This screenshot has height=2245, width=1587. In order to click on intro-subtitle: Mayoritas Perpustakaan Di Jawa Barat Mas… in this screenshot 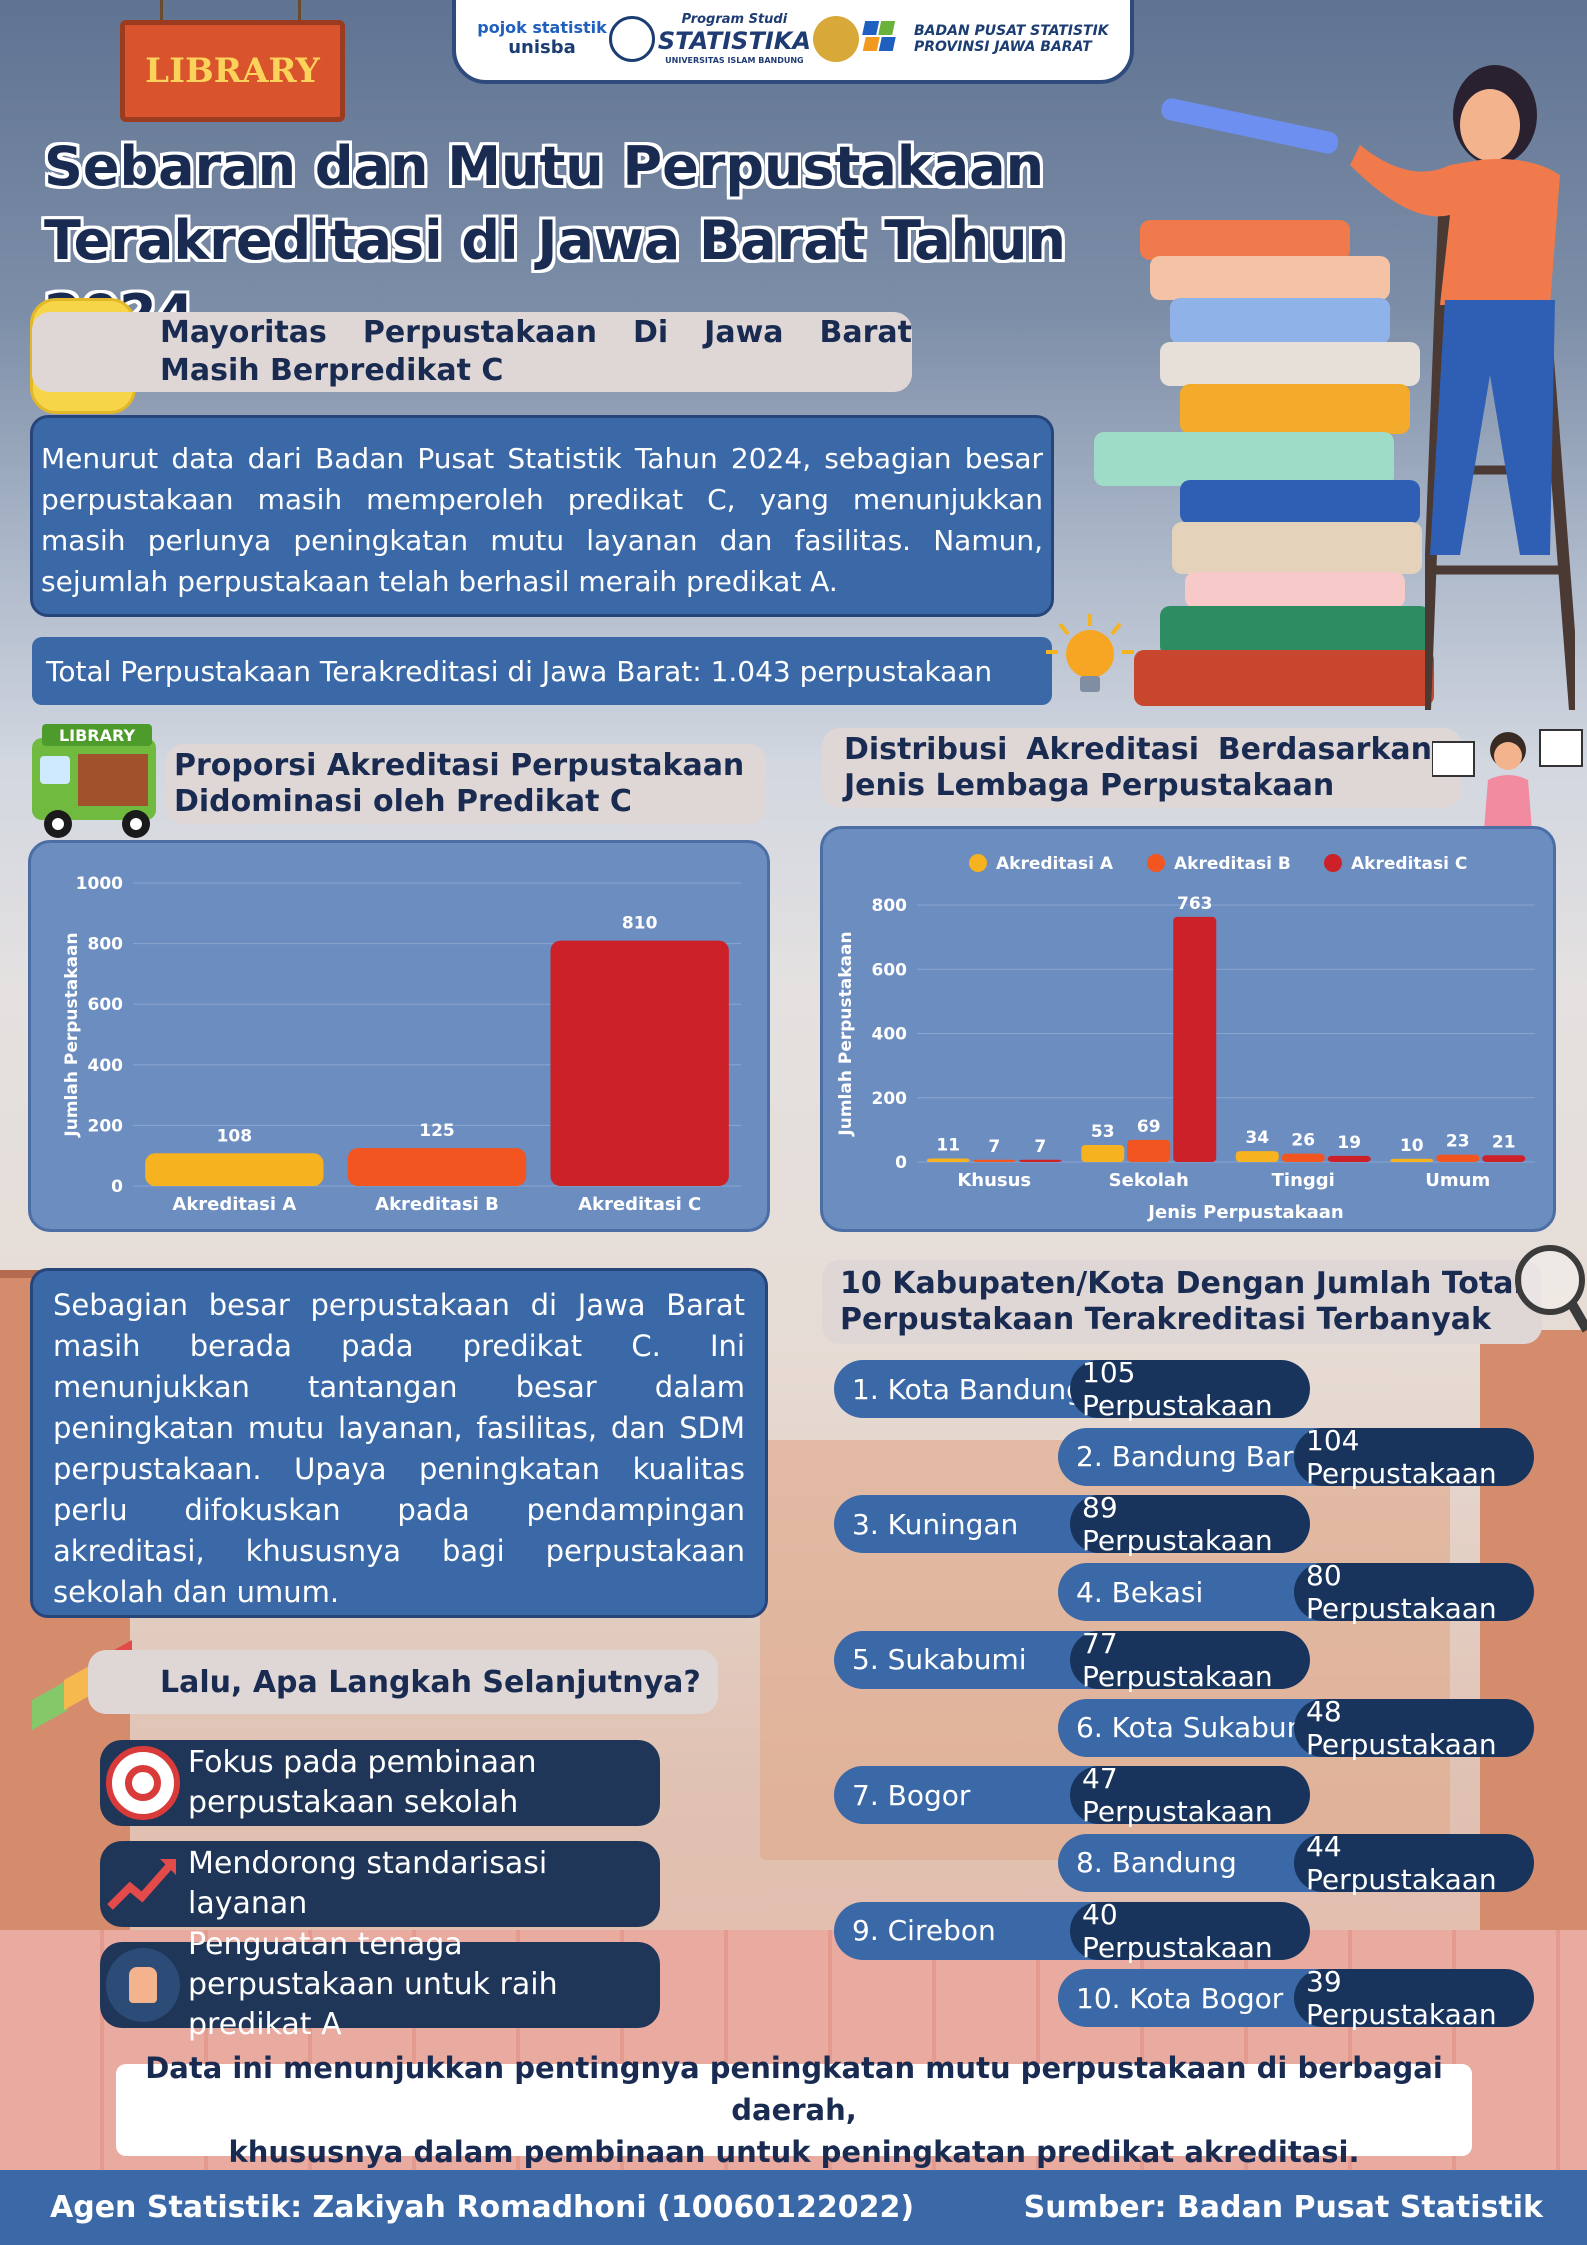, I will do `click(472, 352)`.